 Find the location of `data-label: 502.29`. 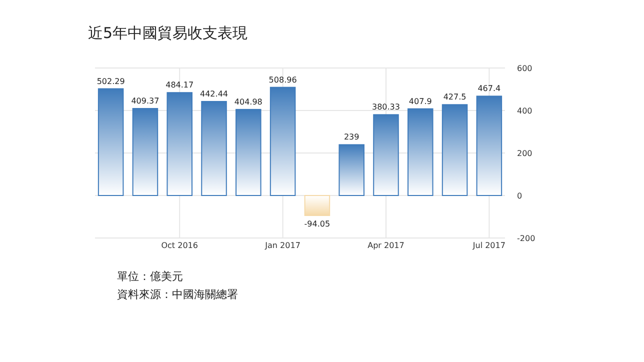

data-label: 502.29 is located at coordinates (110, 81).